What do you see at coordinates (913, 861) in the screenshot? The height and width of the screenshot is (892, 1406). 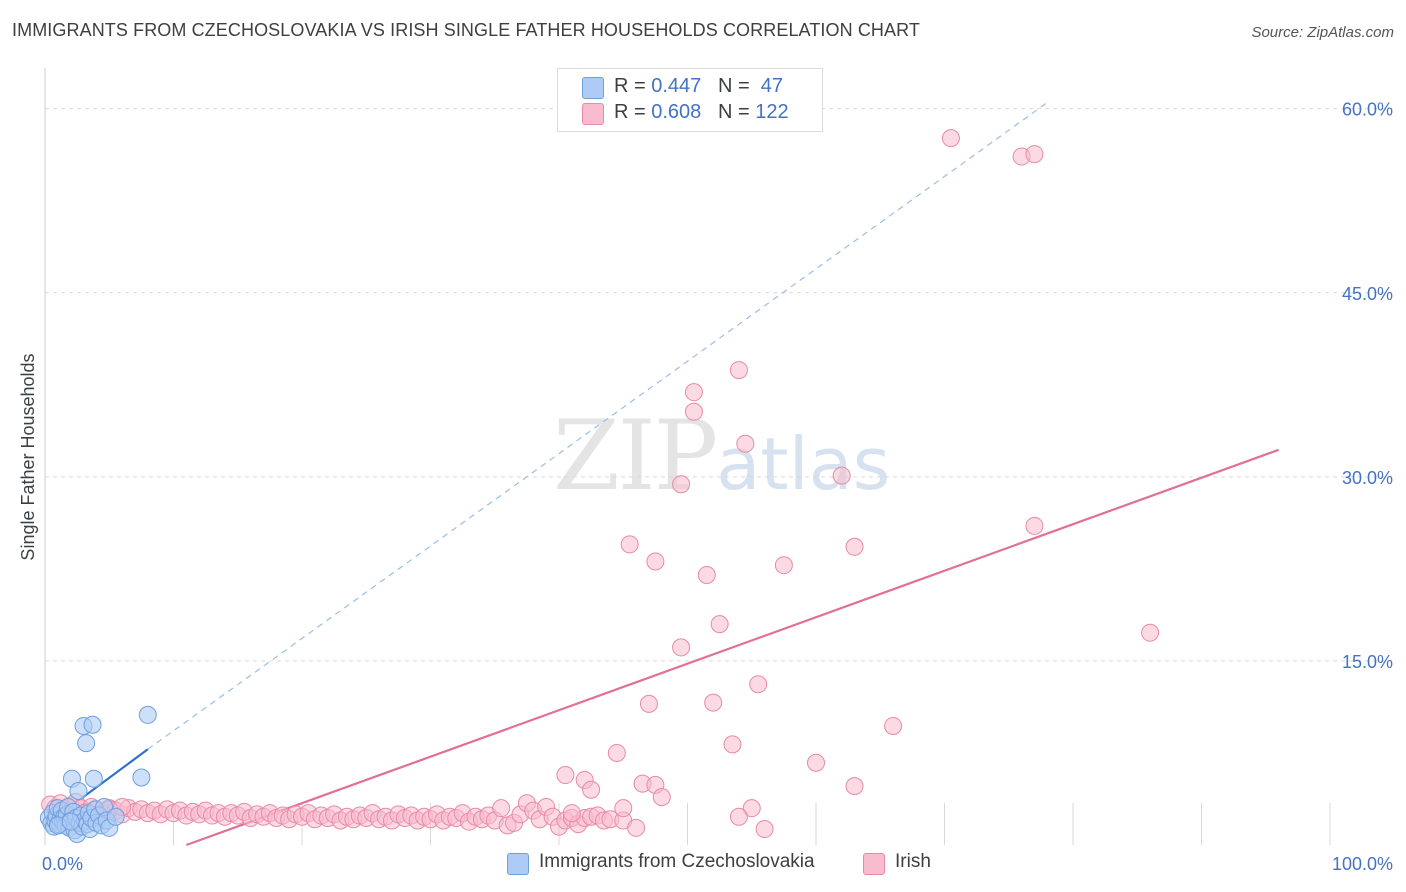 I see `bottom-legend-label: Irish` at bounding box center [913, 861].